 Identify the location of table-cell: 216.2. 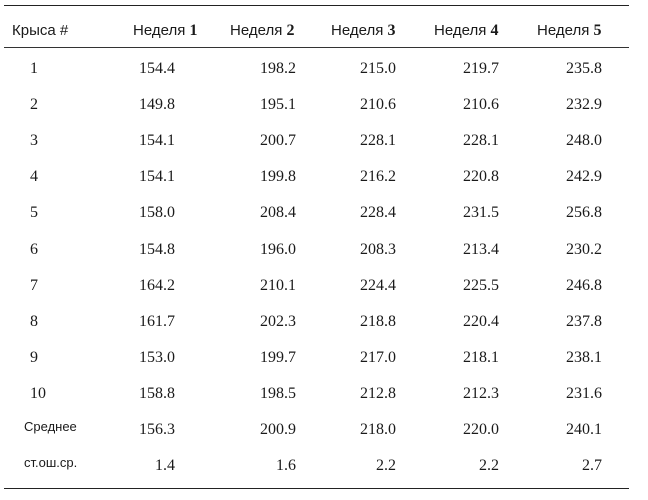
(378, 177).